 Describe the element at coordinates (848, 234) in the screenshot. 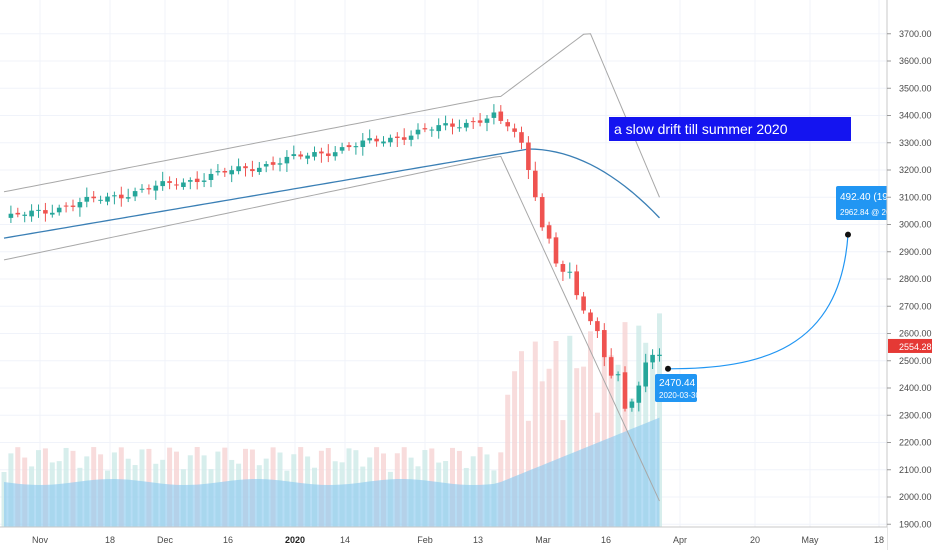

I see `projection-end-point` at that location.